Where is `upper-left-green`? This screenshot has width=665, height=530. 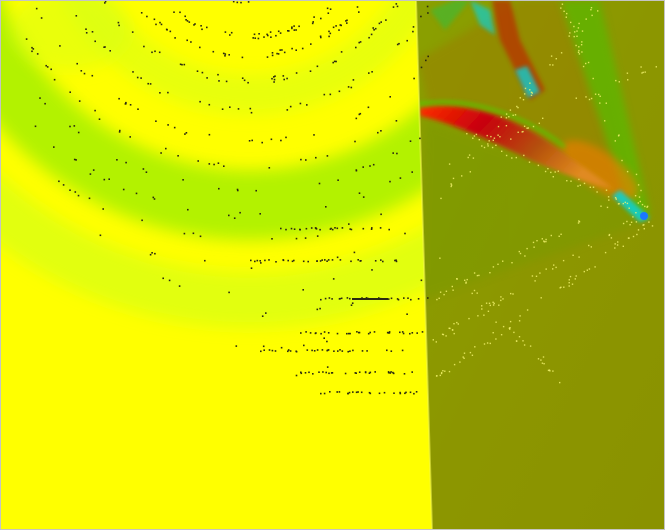 upper-left-green is located at coordinates (450, 15).